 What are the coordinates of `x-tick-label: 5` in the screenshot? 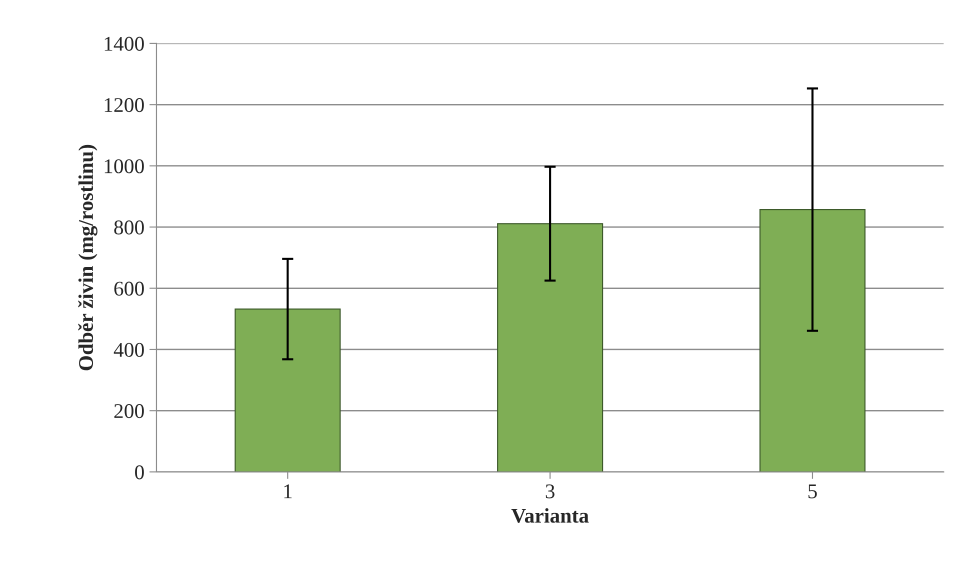 It's located at (812, 491).